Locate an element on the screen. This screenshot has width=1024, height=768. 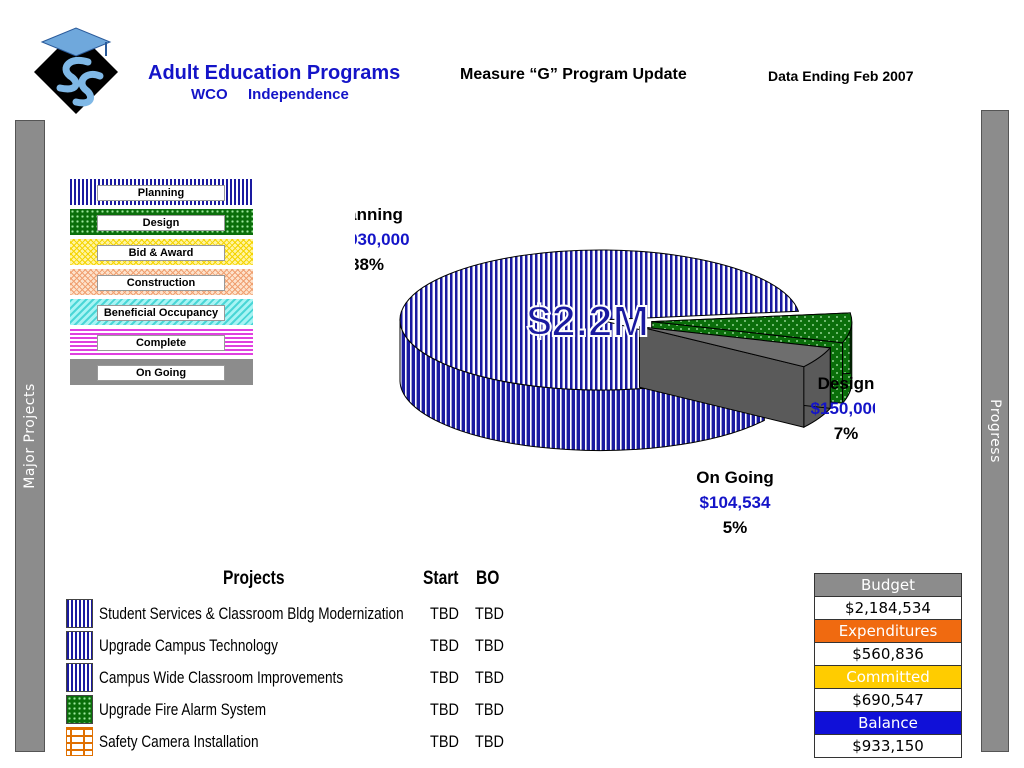
legend-item-complete: Complete is located at coordinates (161, 342).